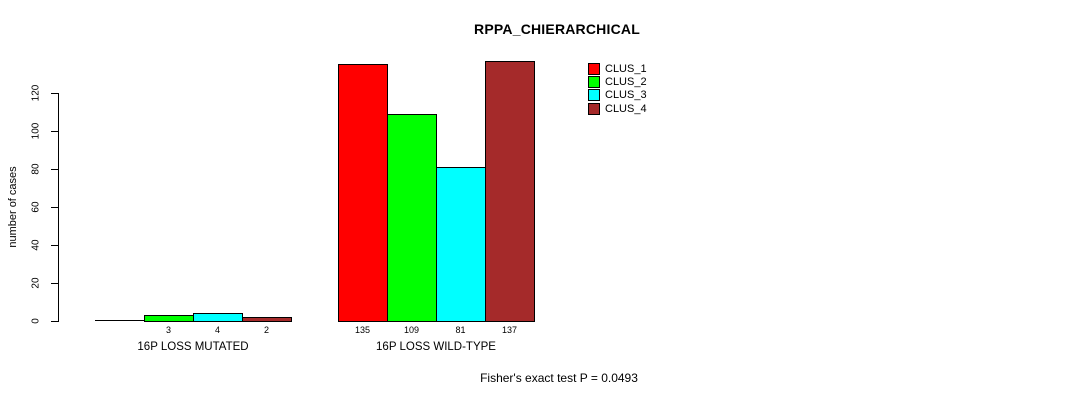  Describe the element at coordinates (36, 93) in the screenshot. I see `y-tick-label: 120` at that location.